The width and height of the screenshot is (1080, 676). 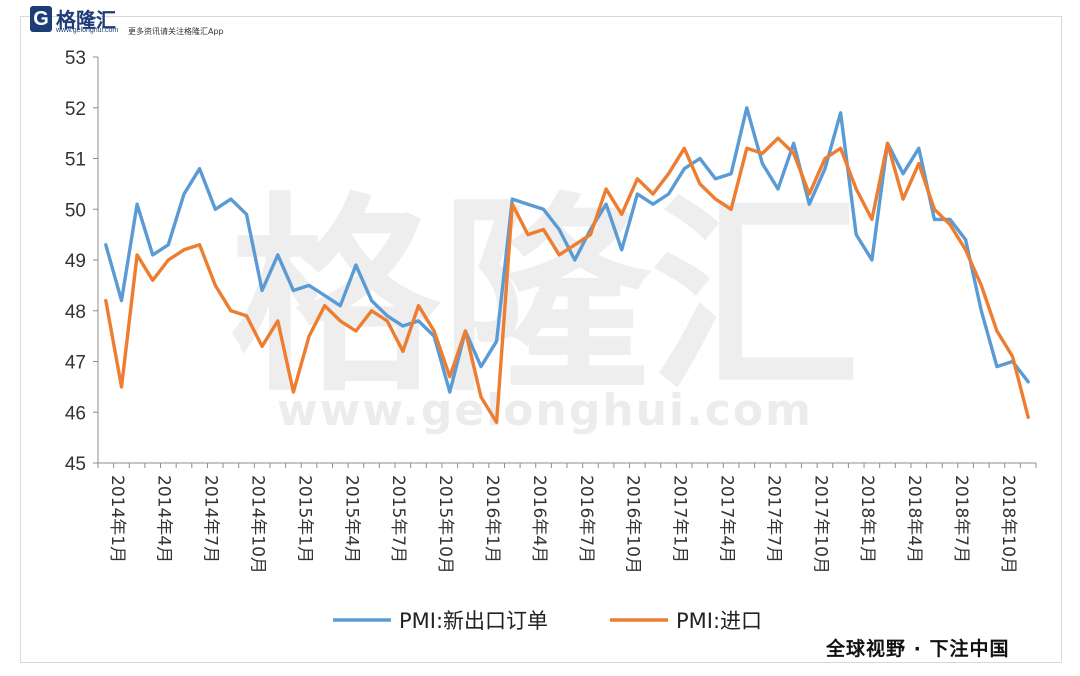 What do you see at coordinates (86, 20) in the screenshot?
I see `logo-name: 格隆汇` at bounding box center [86, 20].